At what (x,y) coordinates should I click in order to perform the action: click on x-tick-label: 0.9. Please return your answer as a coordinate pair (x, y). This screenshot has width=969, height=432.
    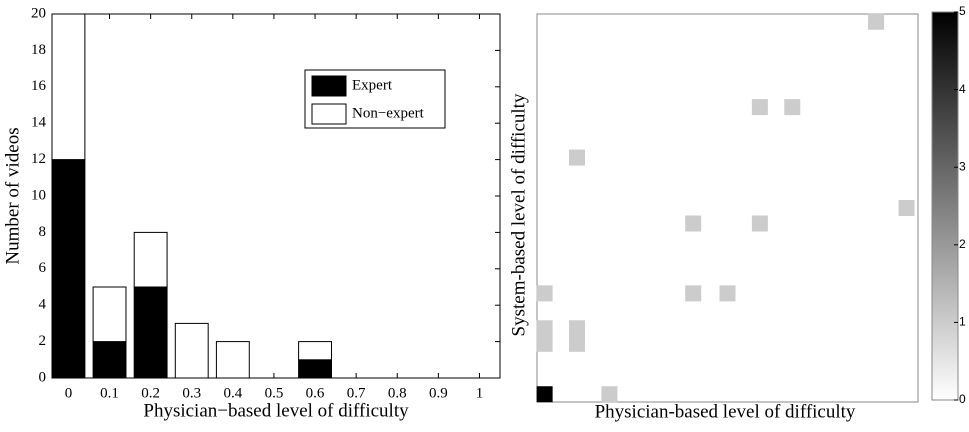
    Looking at the image, I should click on (438, 393).